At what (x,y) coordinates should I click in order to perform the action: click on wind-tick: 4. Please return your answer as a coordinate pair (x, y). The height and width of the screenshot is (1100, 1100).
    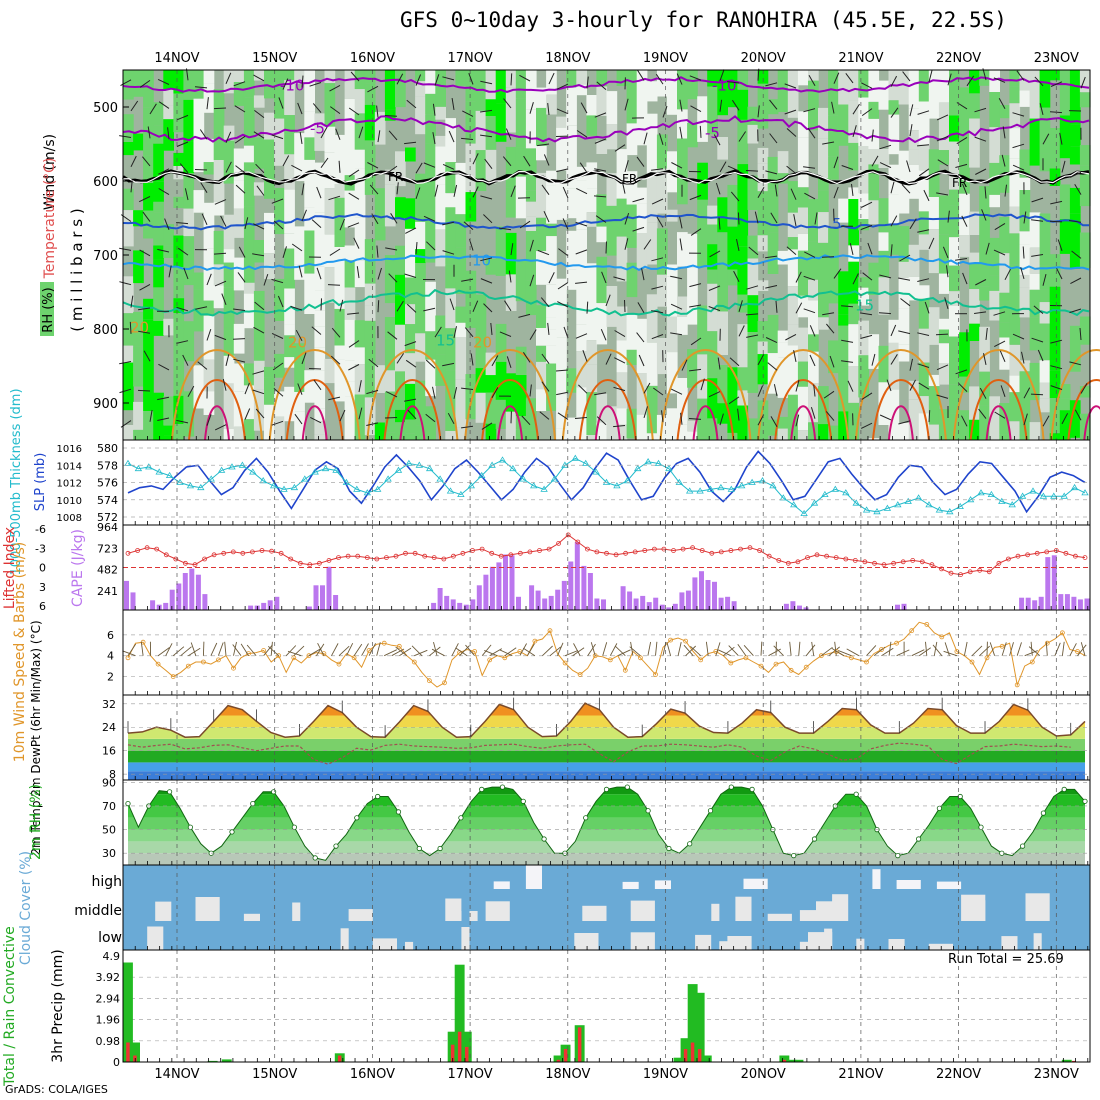
    Looking at the image, I should click on (110, 656).